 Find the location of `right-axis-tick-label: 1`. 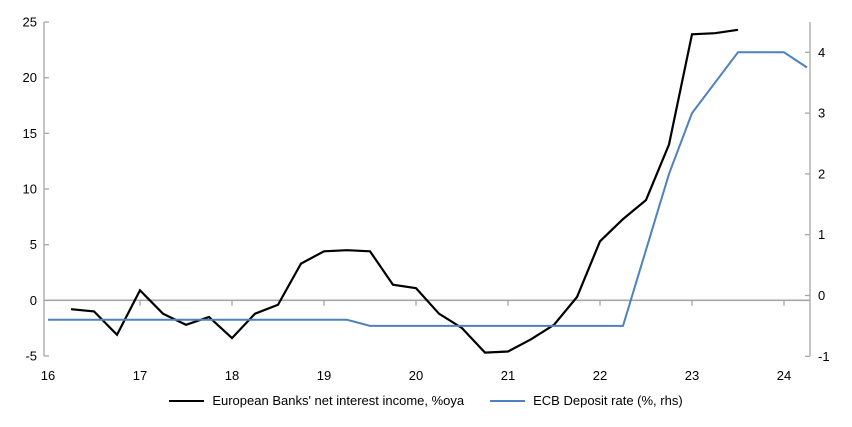

right-axis-tick-label: 1 is located at coordinates (821, 234).